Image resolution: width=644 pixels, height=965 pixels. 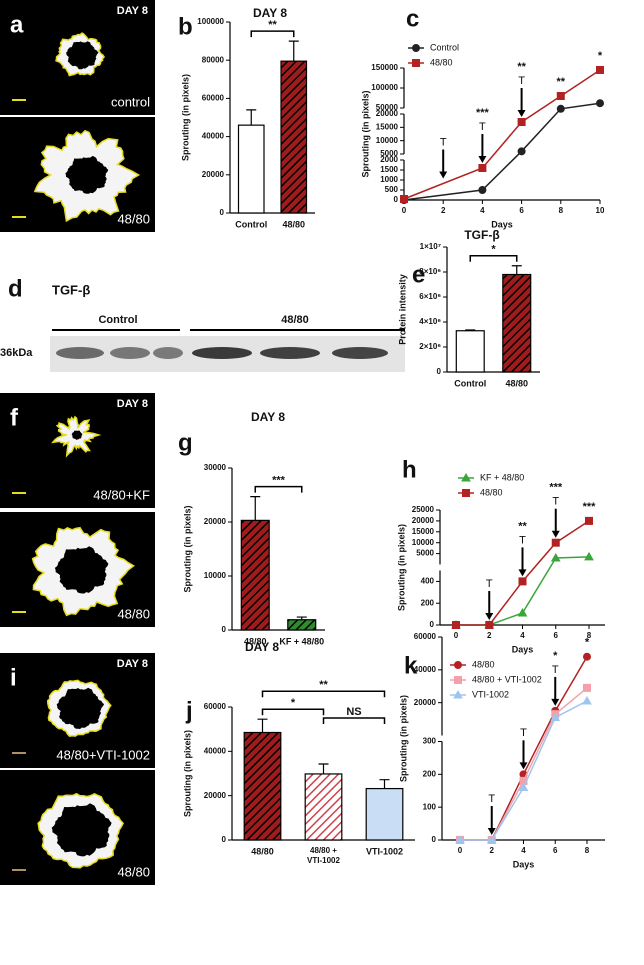 What do you see at coordinates (456, 635) in the screenshot?
I see `x-tick-label: 0` at bounding box center [456, 635].